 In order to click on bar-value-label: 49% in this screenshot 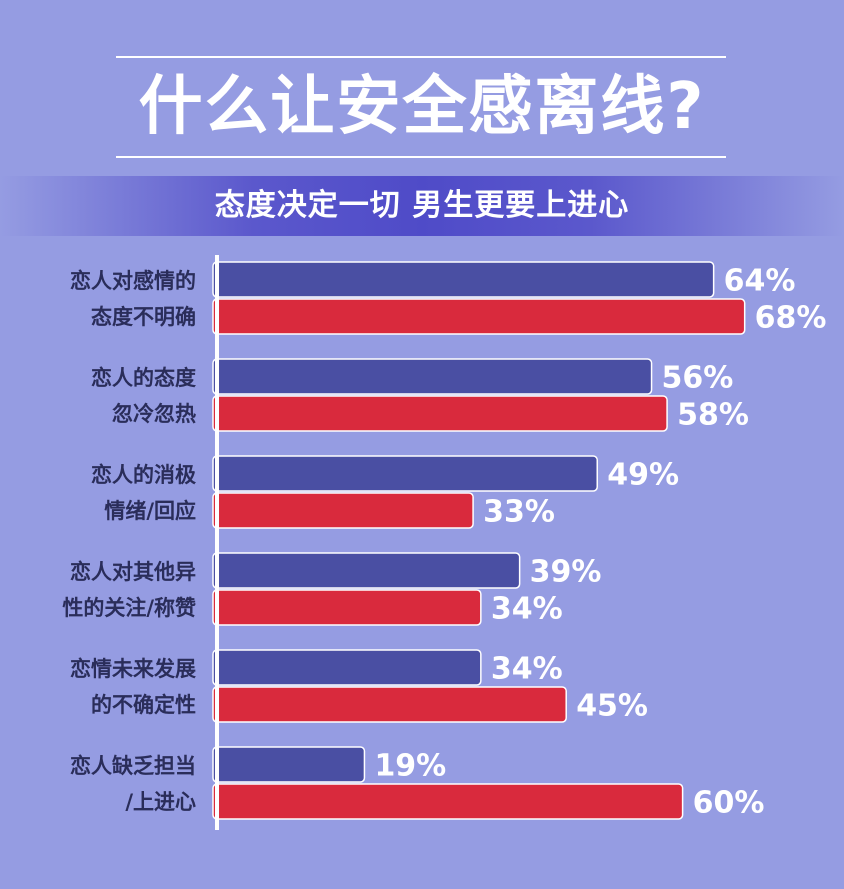, I will do `click(643, 475)`.